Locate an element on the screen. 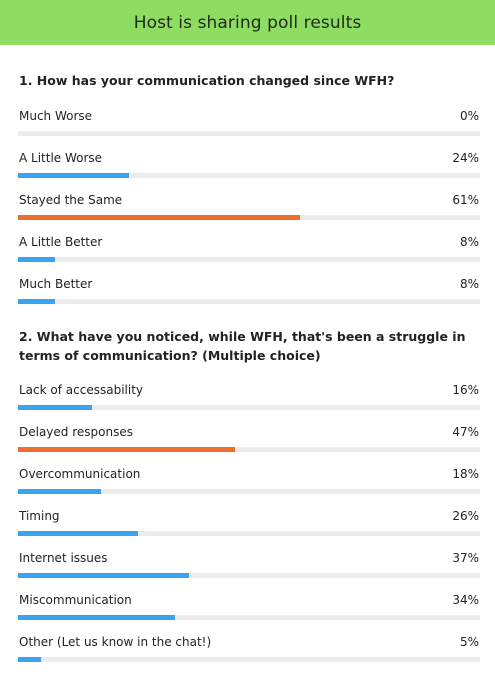 This screenshot has height=674, width=495. option-percent: 24% is located at coordinates (465, 158).